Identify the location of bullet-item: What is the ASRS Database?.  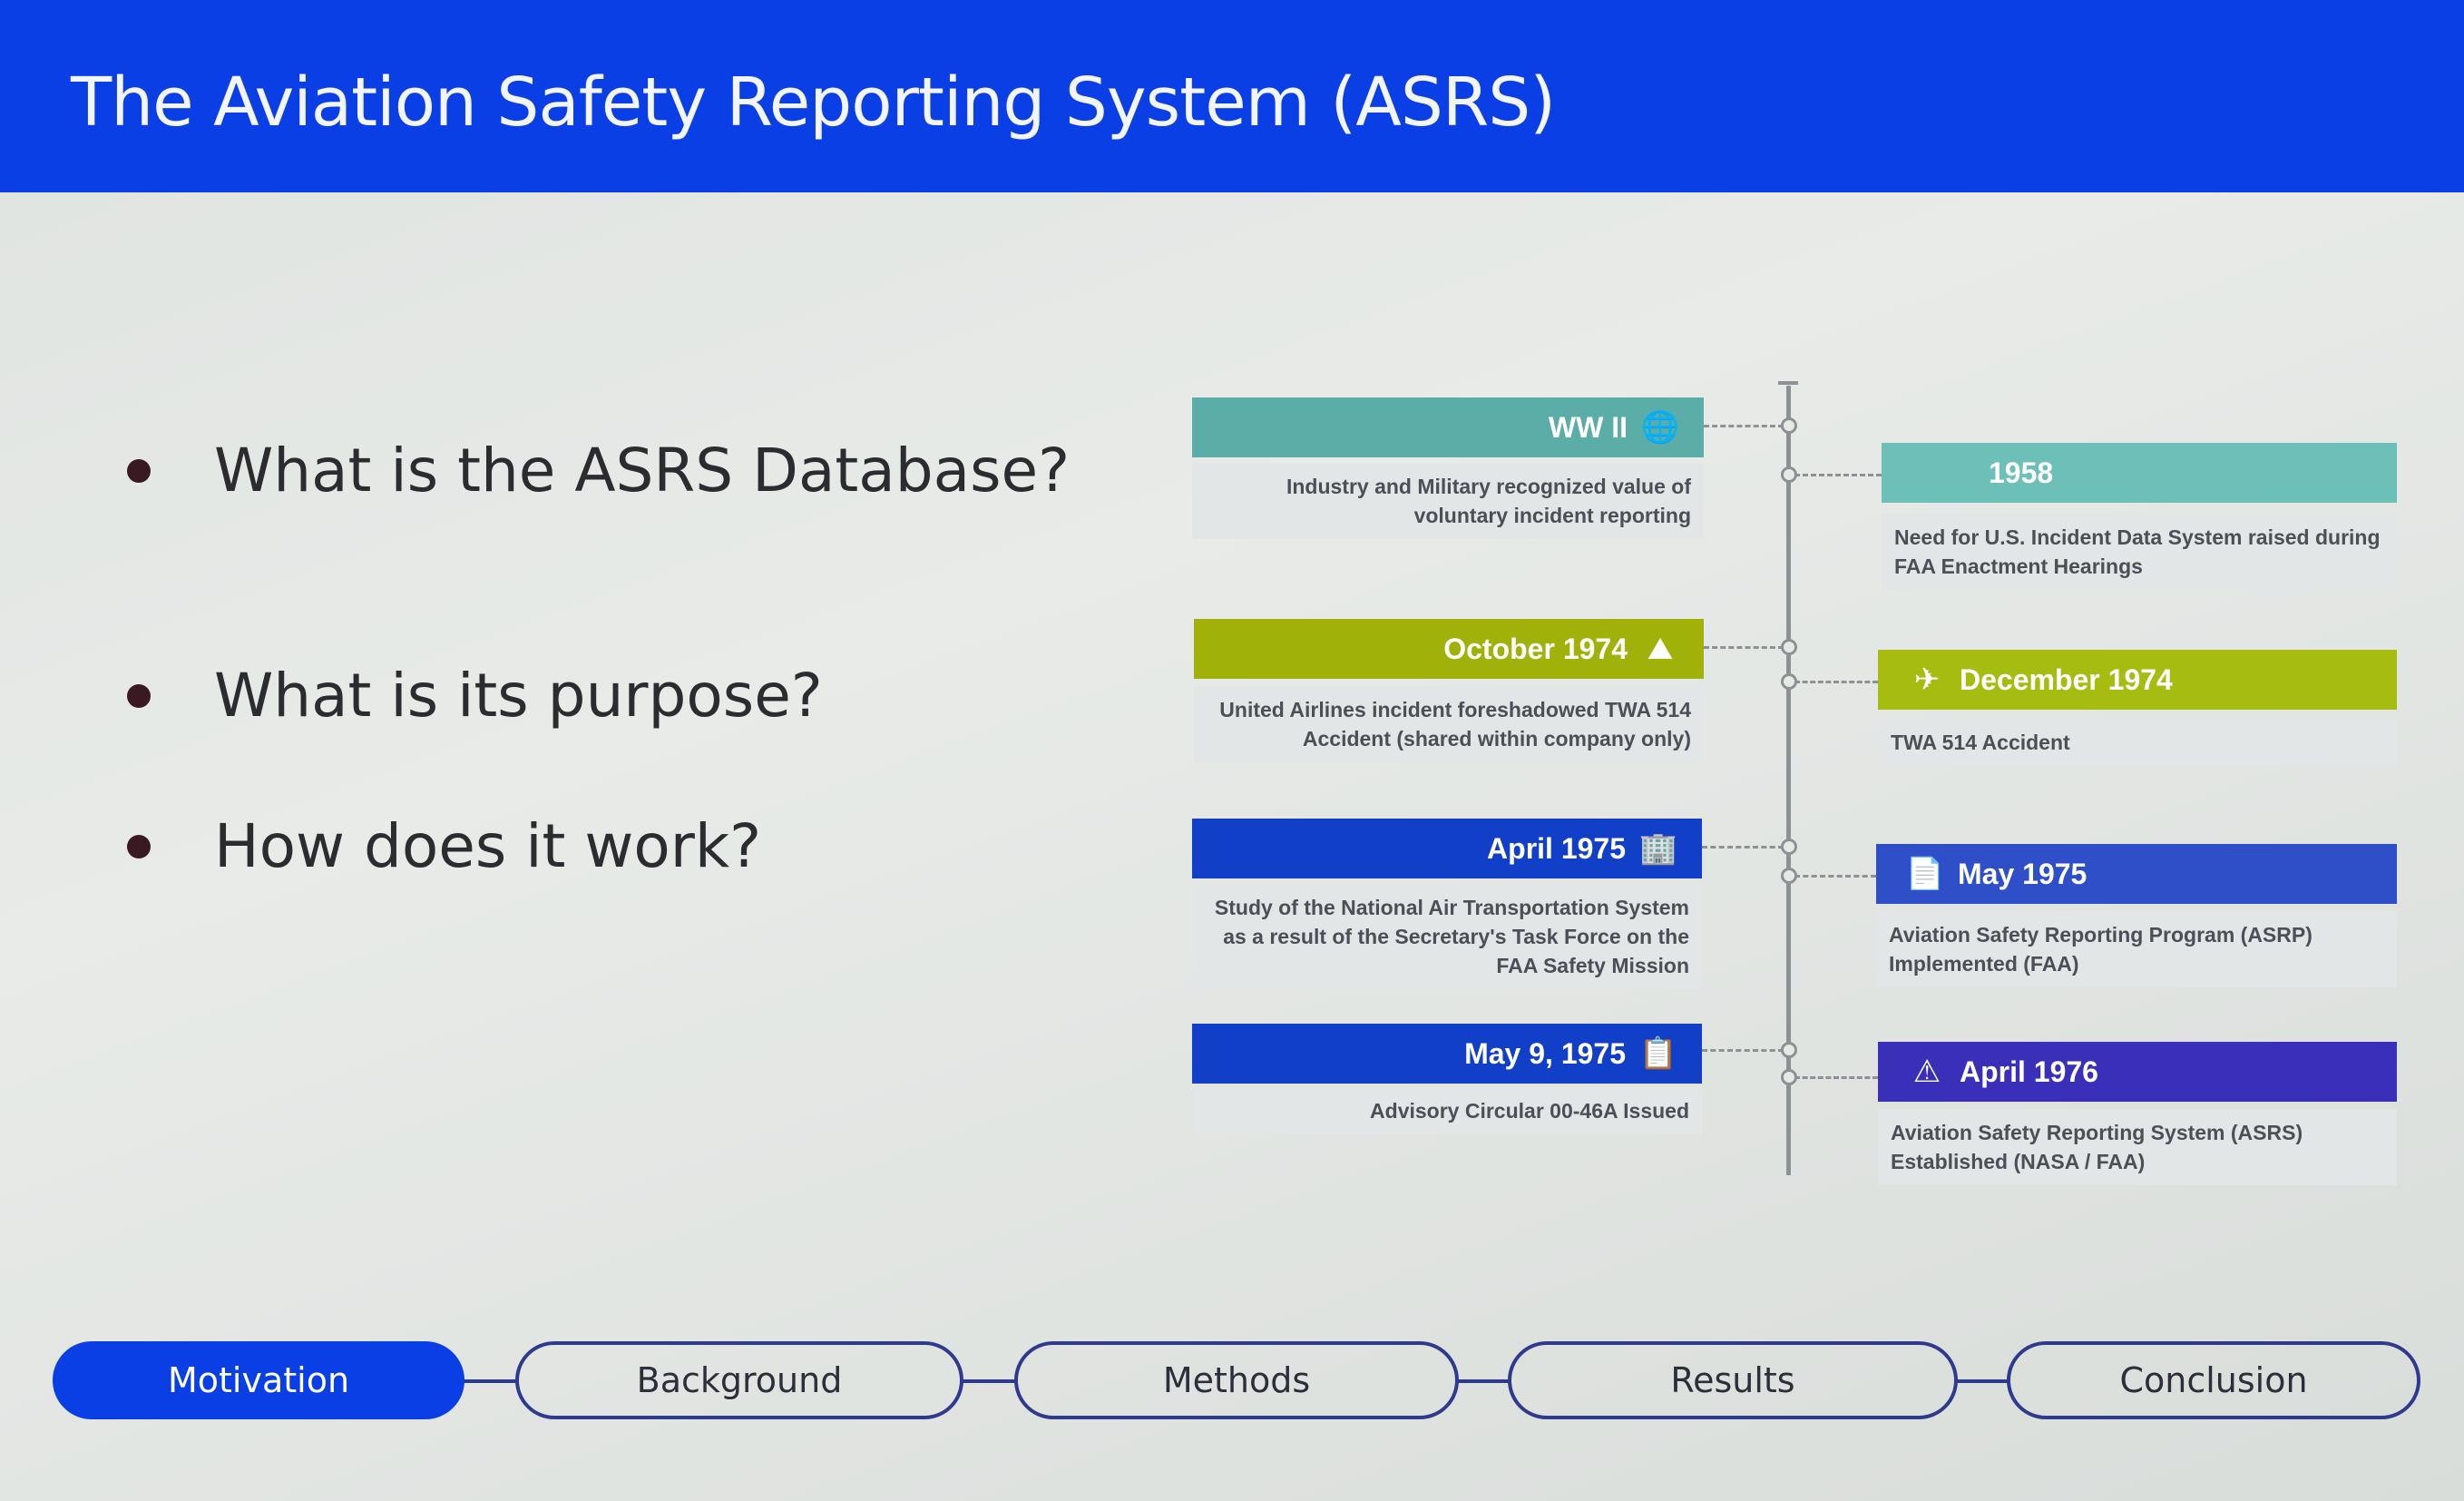
(598, 470).